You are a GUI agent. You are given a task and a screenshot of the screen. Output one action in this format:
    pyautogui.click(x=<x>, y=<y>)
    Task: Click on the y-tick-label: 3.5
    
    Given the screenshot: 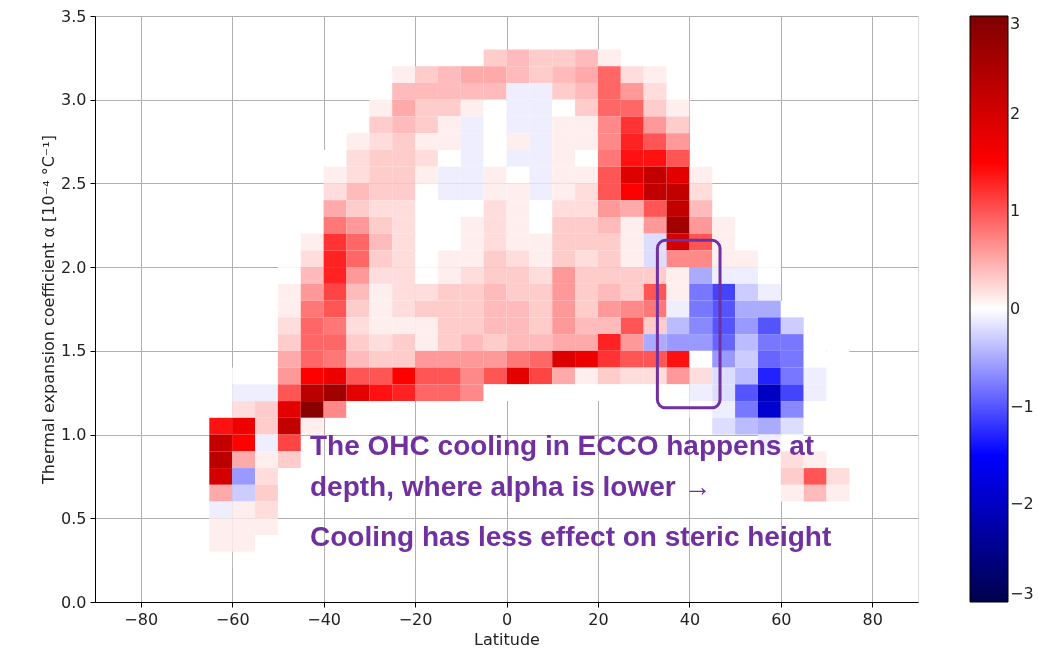 What is the action you would take?
    pyautogui.click(x=74, y=16)
    